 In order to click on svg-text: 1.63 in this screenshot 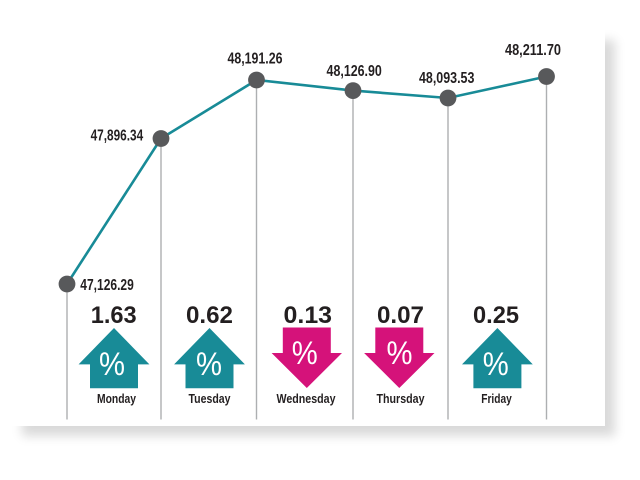, I will do `click(114, 315)`.